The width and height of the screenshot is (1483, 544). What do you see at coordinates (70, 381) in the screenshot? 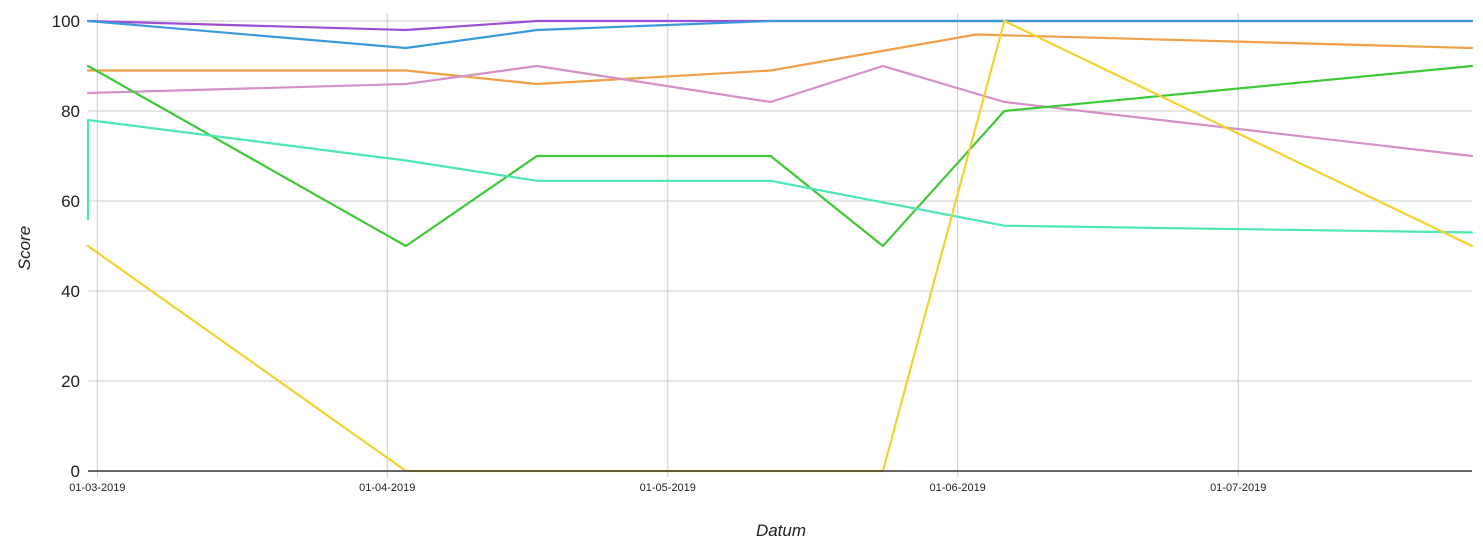
I see `y-tick-label: 20` at bounding box center [70, 381].